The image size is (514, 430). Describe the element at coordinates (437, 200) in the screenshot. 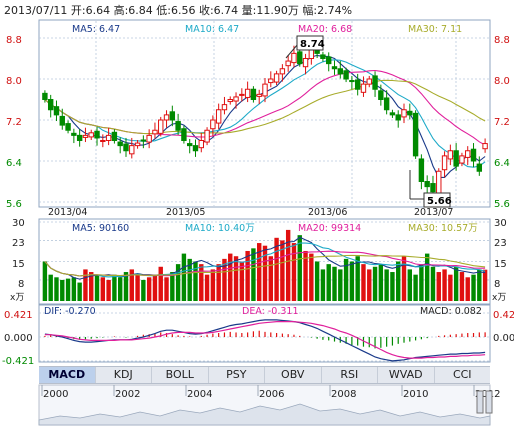

I see `low-callout-box` at that location.